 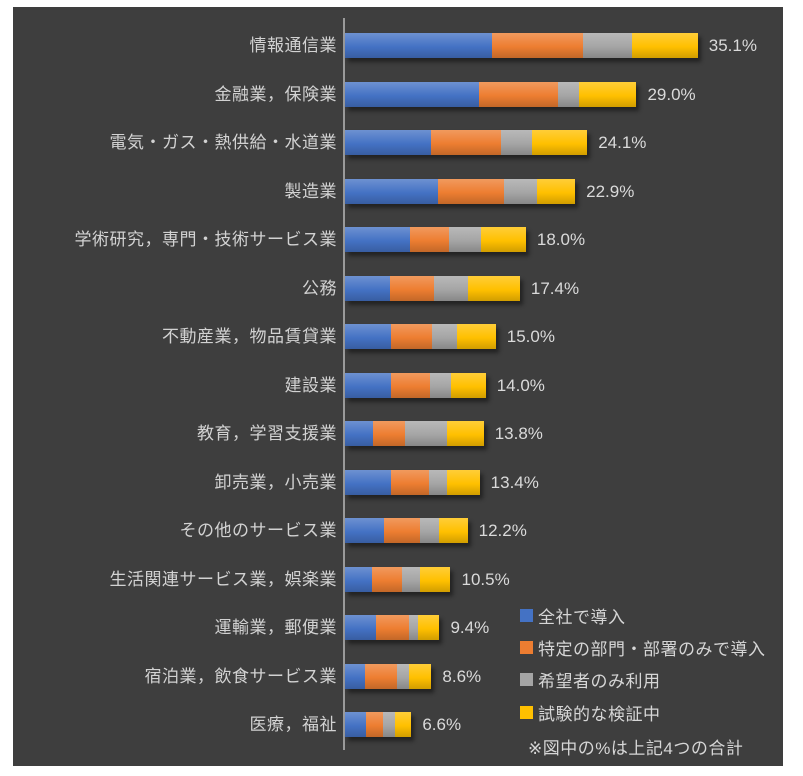 I want to click on category-label: 情報通信業, so click(x=293, y=45).